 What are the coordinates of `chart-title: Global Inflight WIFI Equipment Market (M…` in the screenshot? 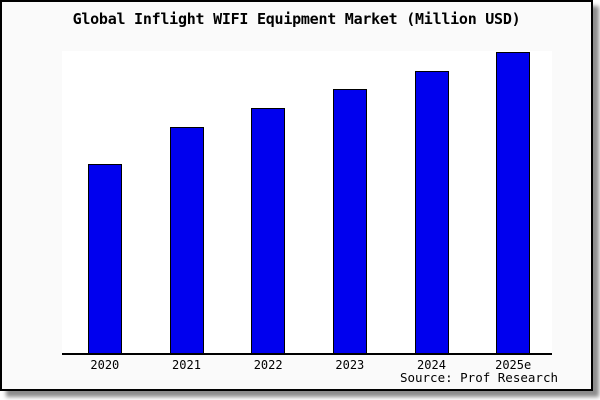 It's located at (296, 19).